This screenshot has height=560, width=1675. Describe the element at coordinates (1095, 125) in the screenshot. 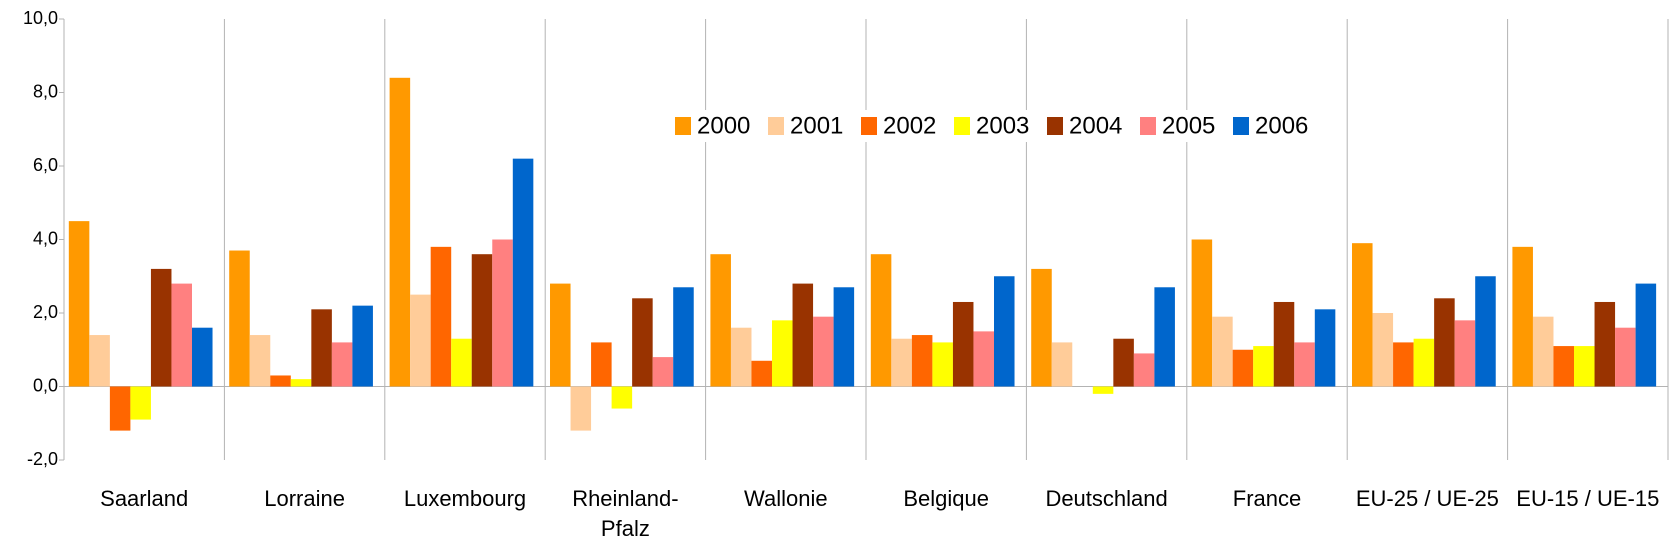

I see `legend-label: 2004` at that location.